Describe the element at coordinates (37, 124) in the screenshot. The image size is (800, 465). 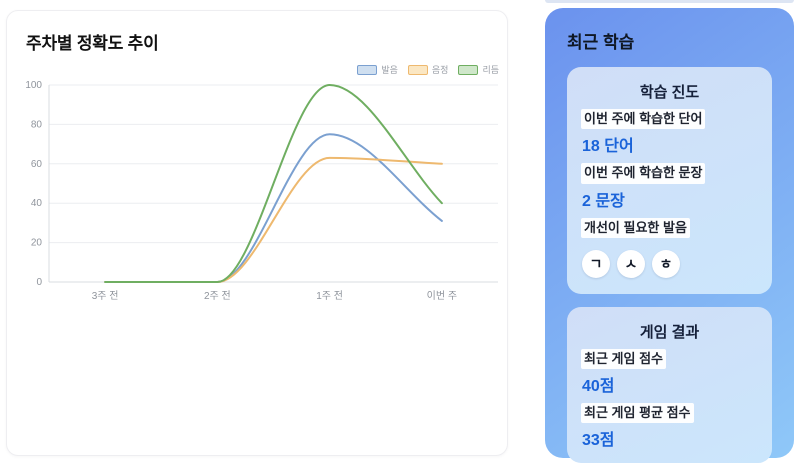
I see `svg-text: 80` at that location.